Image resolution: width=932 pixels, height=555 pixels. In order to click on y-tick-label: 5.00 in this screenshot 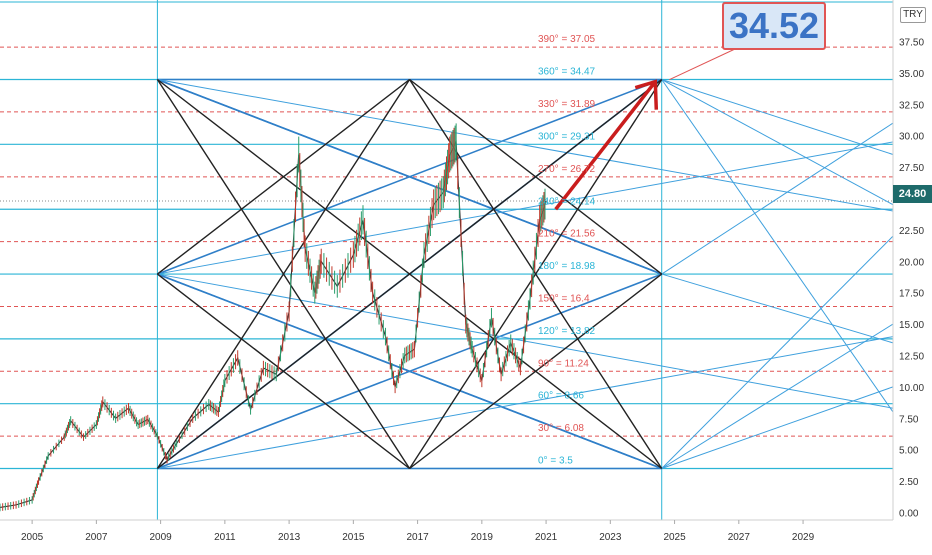, I will do `click(909, 451)`.